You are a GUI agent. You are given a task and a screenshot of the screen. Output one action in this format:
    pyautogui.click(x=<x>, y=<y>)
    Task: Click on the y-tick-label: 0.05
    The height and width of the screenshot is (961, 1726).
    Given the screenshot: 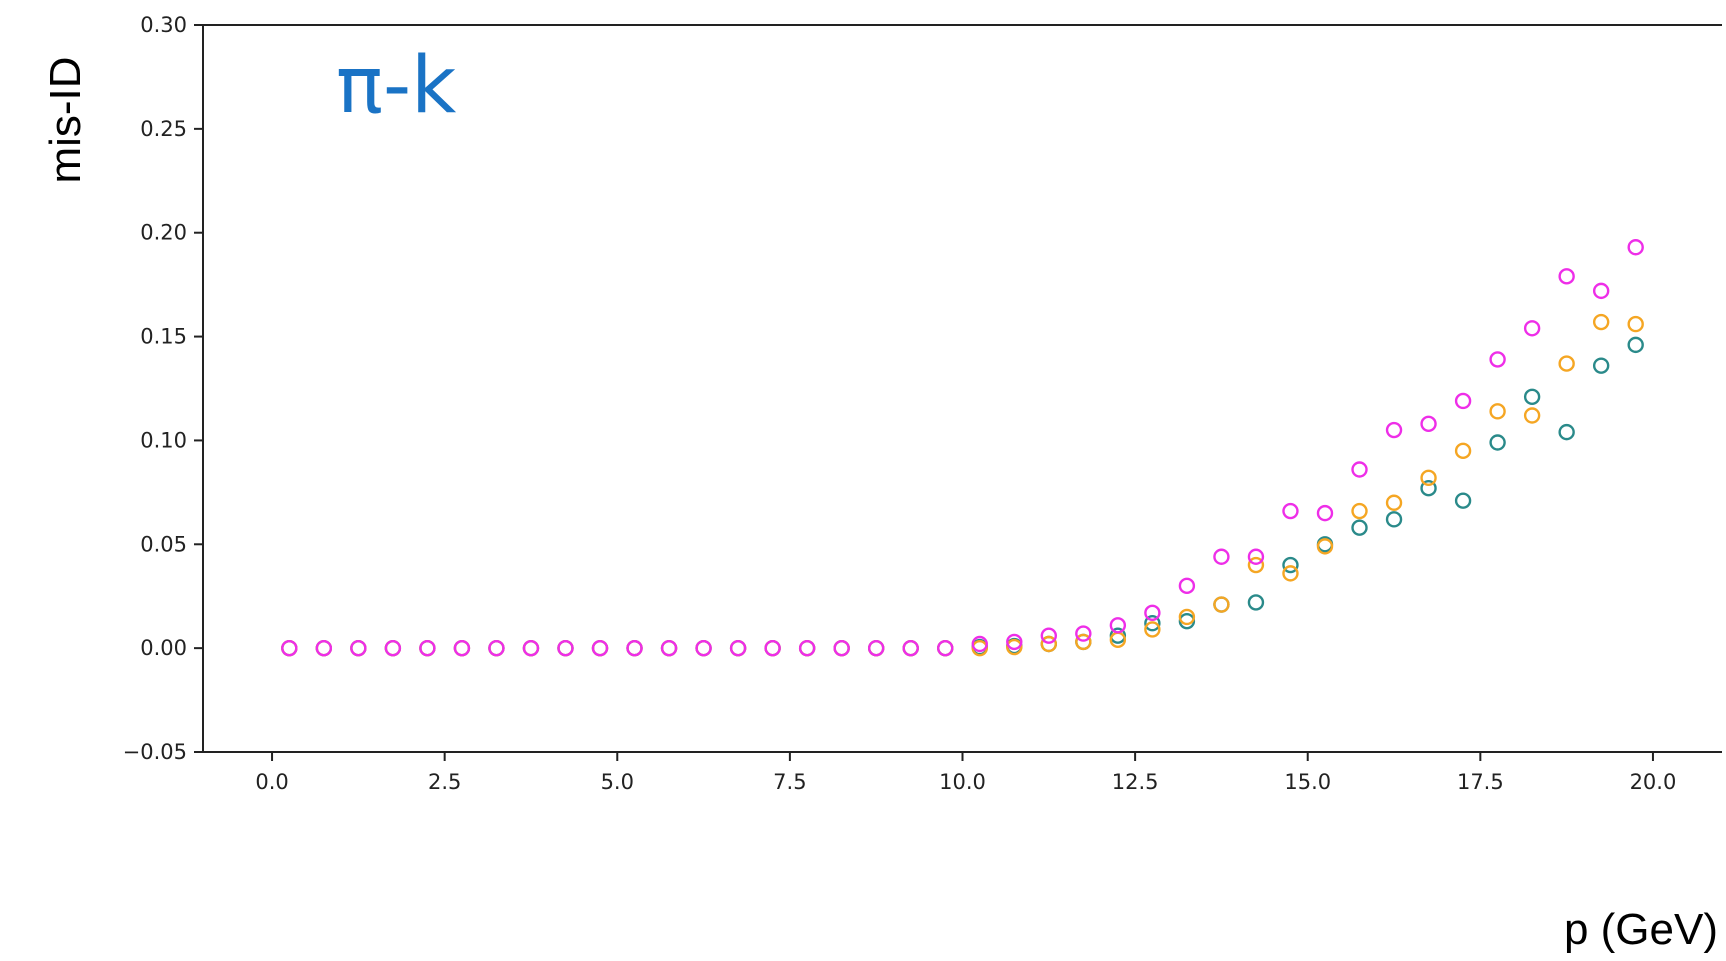 What is the action you would take?
    pyautogui.click(x=163, y=544)
    